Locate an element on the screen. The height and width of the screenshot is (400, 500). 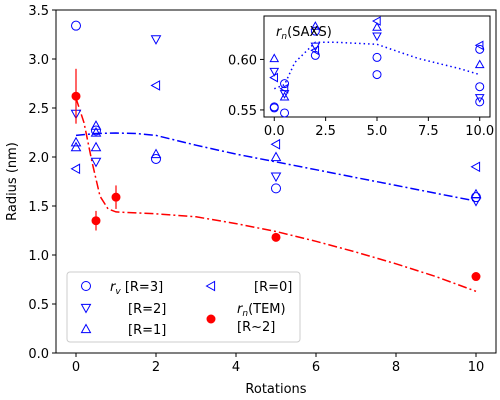
legend-marker-r0 is located at coordinates (210, 286).